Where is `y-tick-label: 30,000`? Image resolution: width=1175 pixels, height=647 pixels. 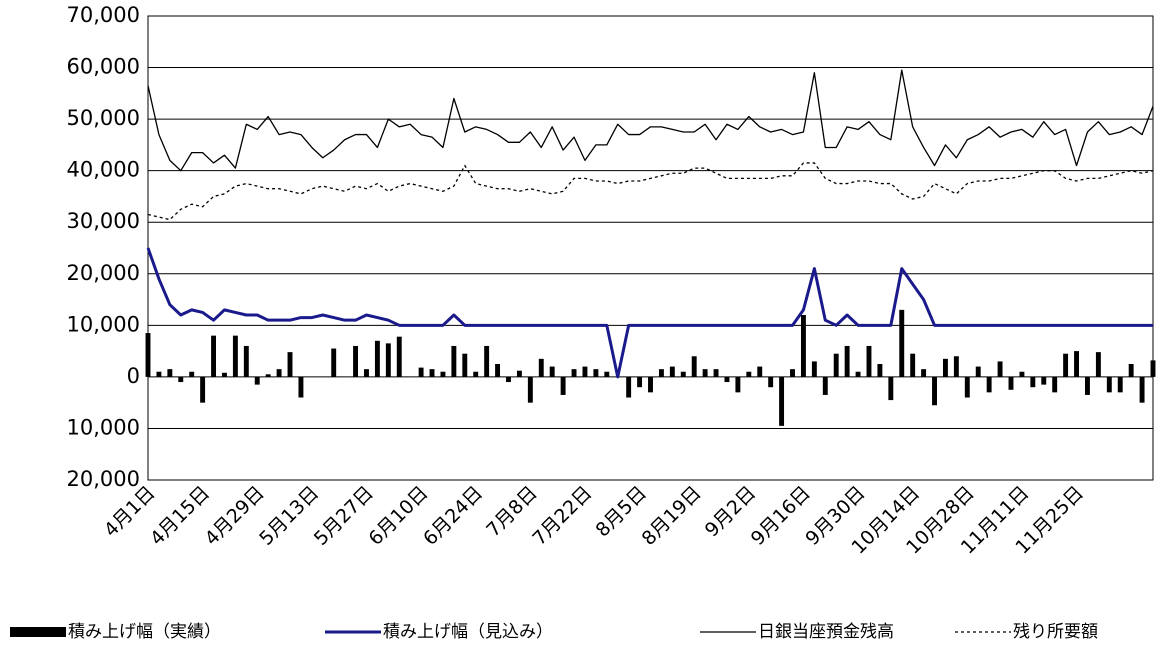
y-tick-label: 30,000 is located at coordinates (103, 221).